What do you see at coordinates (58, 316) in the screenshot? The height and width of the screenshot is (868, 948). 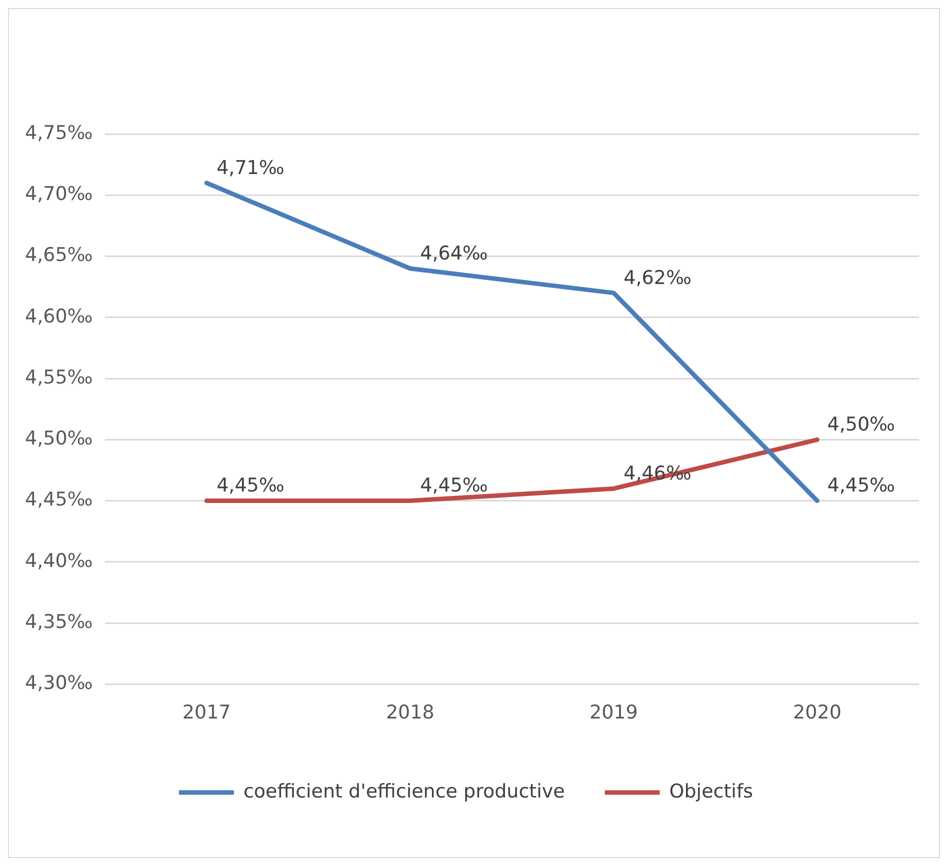 I see `y-tick-label: 4,60‰` at bounding box center [58, 316].